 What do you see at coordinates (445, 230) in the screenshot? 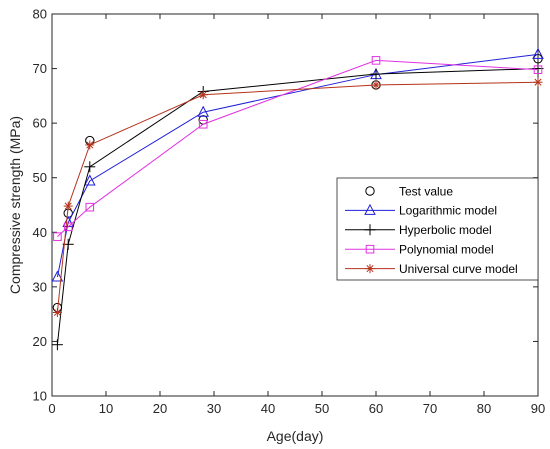
I see `legend-label-hyperbolic-model: Hyperbolic model` at bounding box center [445, 230].